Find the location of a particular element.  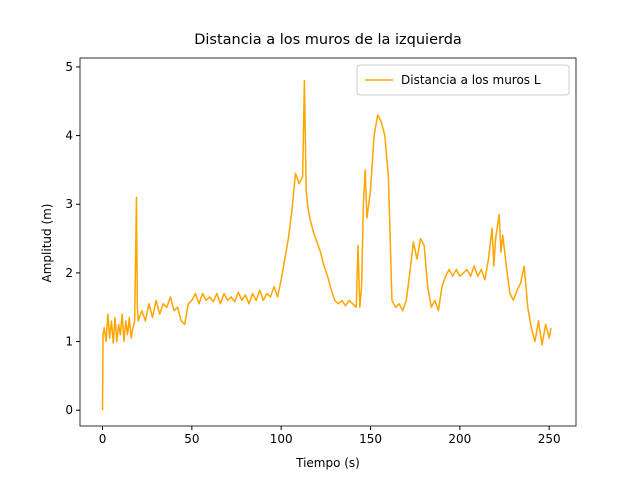

chart-title: Distancia a los muros de la izquierda is located at coordinates (328, 40).